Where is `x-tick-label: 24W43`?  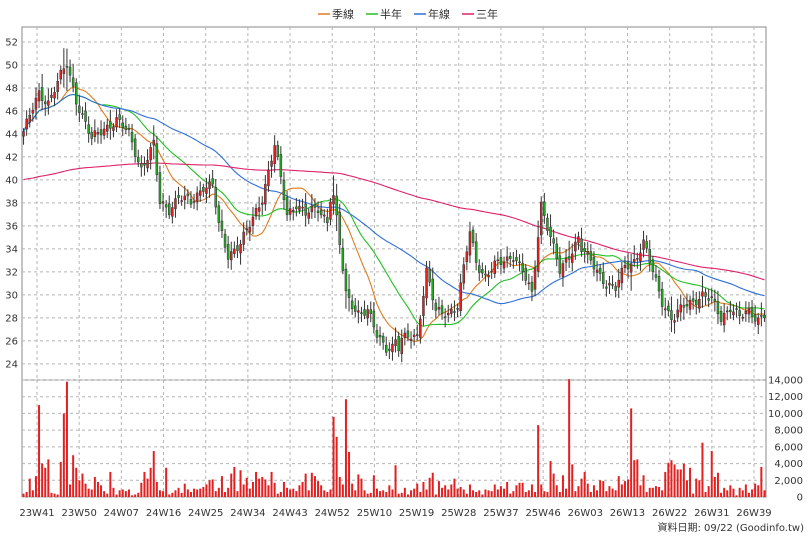
x-tick-label: 24W43 is located at coordinates (289, 513).